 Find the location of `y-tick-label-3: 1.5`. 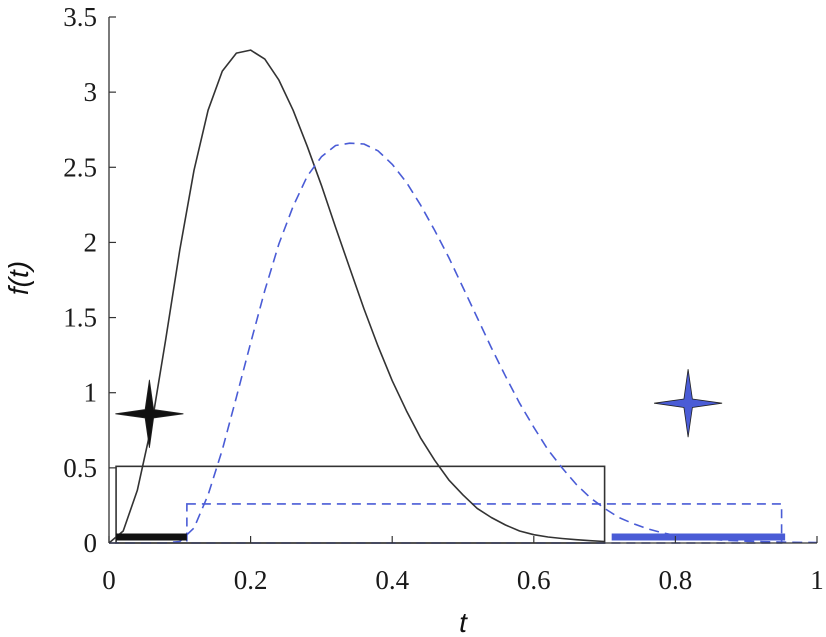

y-tick-label-3: 1.5 is located at coordinates (80, 318).